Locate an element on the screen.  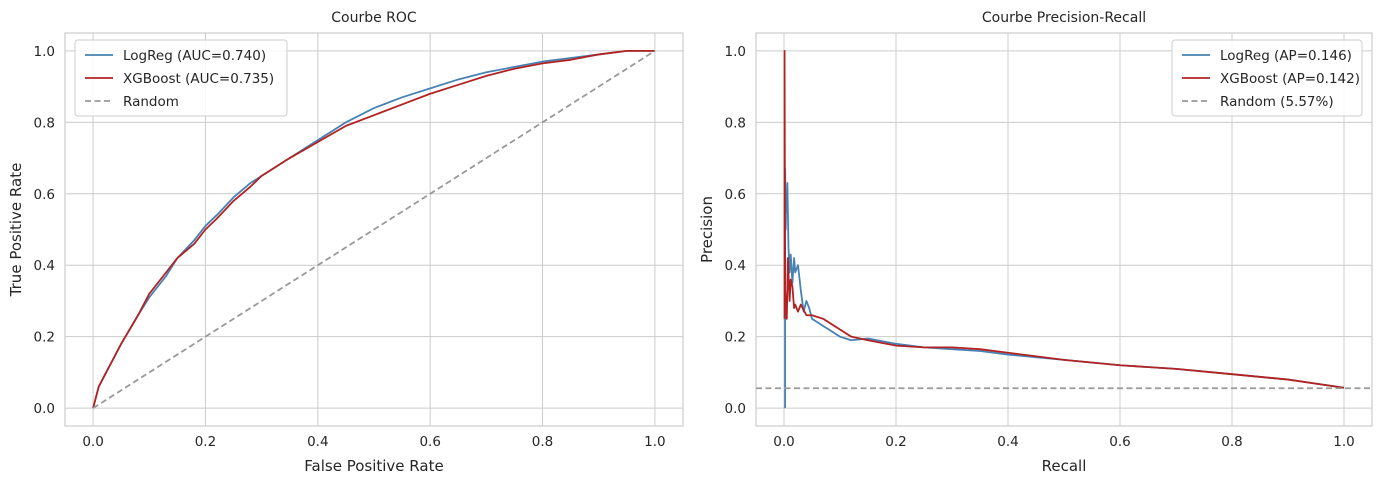
chart-1-x-tick-label: 0.4 is located at coordinates (1007, 442).